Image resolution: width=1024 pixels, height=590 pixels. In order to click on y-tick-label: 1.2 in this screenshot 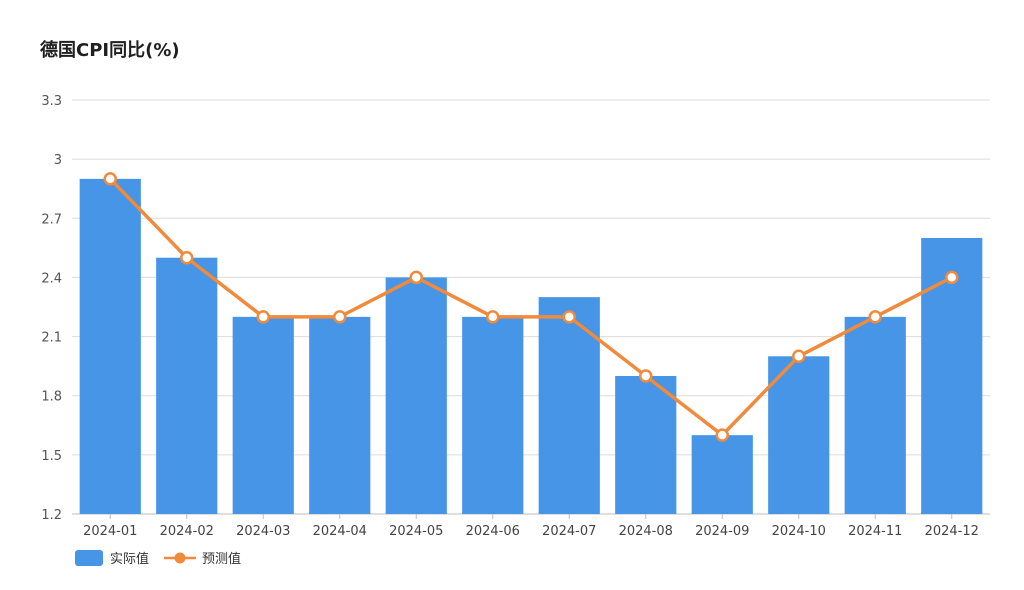, I will do `click(51, 515)`.